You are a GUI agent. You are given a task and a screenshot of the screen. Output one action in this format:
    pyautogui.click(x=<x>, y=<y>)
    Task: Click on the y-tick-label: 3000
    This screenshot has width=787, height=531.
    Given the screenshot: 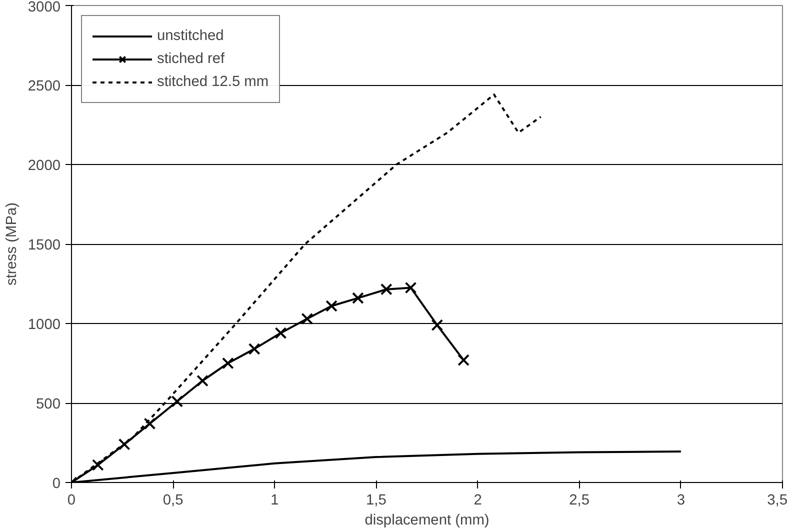 What is the action you would take?
    pyautogui.click(x=44, y=8)
    